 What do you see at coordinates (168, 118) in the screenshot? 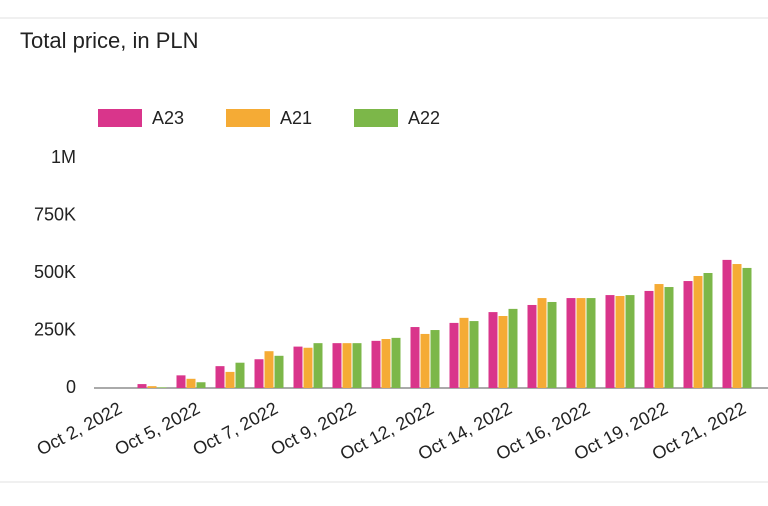
I see `legend-label: A23` at bounding box center [168, 118].